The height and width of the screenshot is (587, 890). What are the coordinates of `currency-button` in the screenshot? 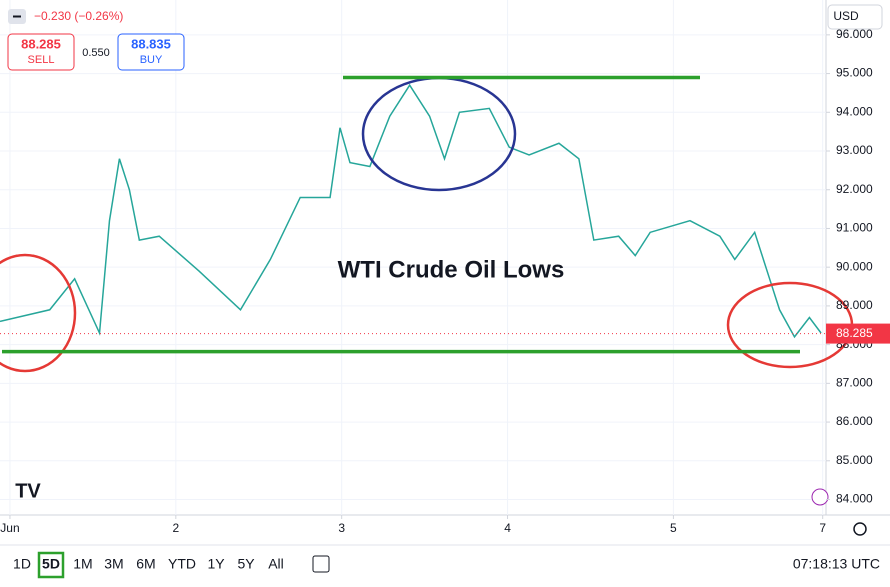 It's located at (855, 17).